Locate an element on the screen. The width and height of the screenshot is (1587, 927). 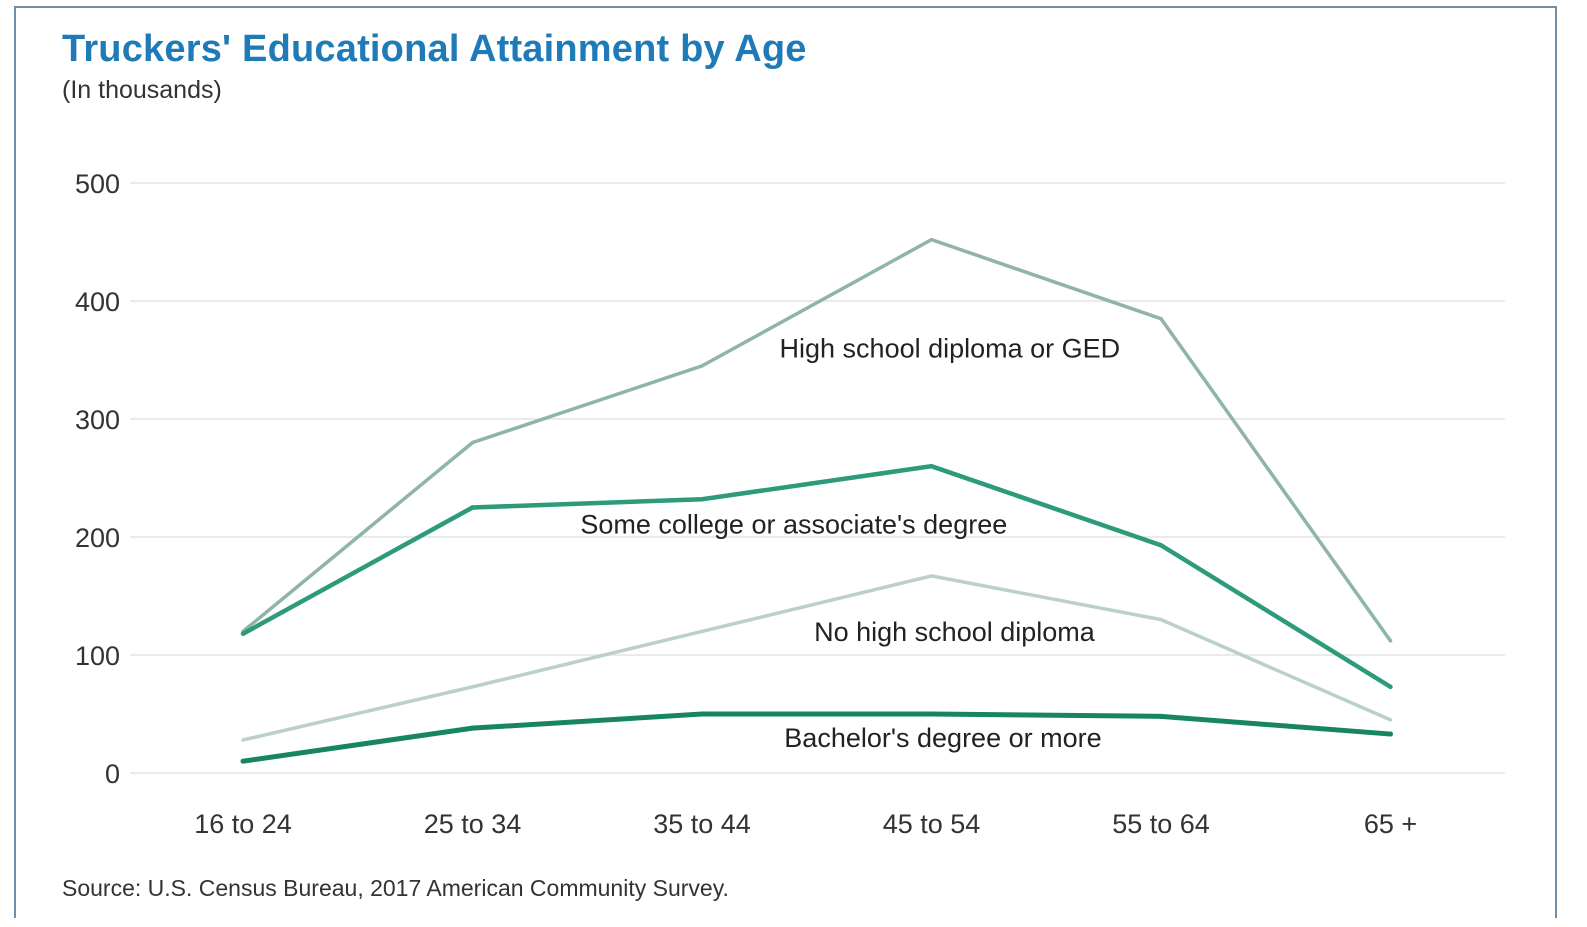
chart-title: Truckers' Educational Attainment by Age is located at coordinates (434, 49).